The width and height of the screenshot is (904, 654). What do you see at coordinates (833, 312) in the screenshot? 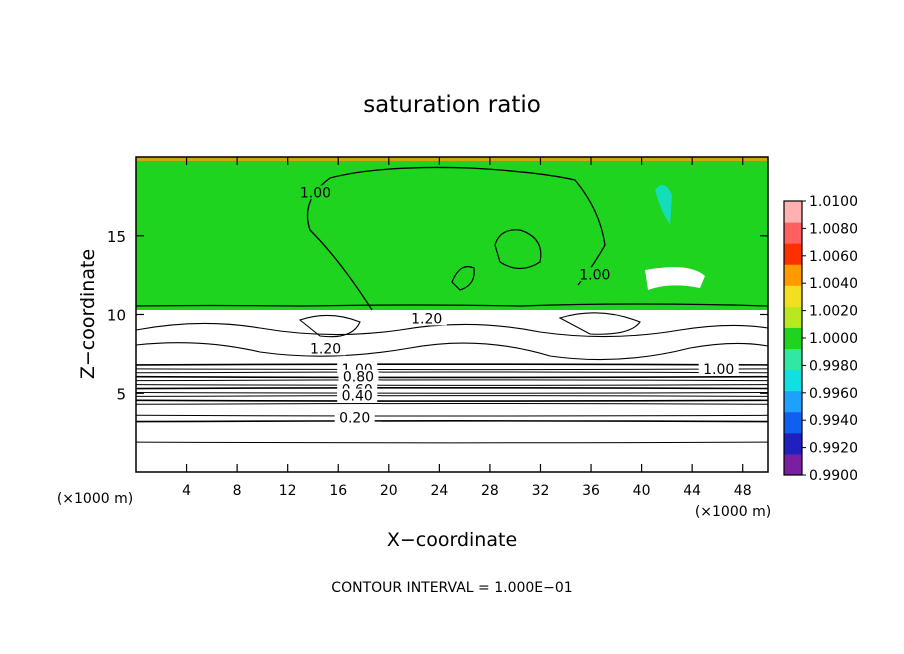
I see `colorbar-label: 1.0020` at bounding box center [833, 312].